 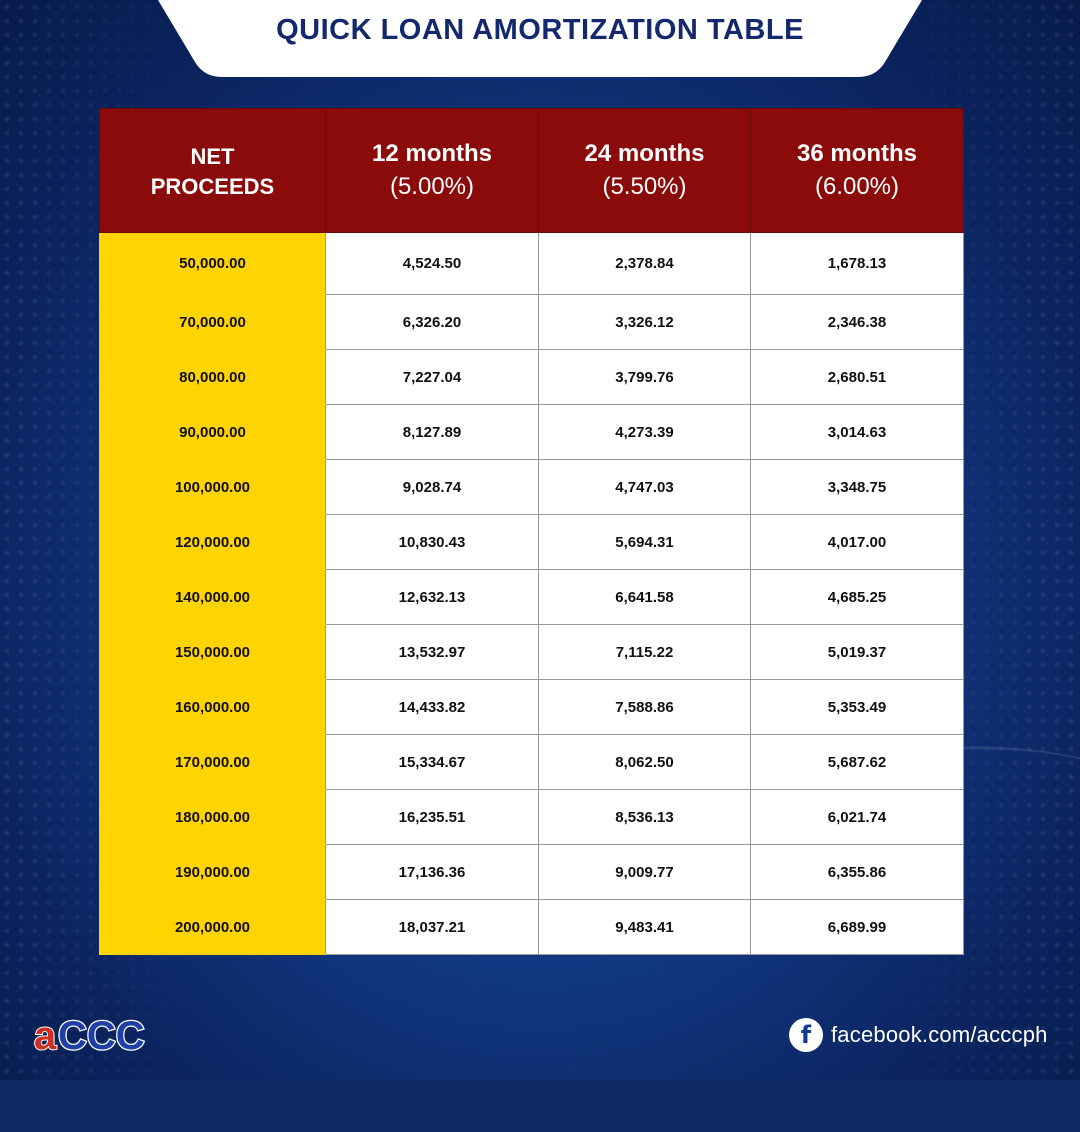 I want to click on amortization-12m-cell: 10,830.43, so click(x=432, y=542).